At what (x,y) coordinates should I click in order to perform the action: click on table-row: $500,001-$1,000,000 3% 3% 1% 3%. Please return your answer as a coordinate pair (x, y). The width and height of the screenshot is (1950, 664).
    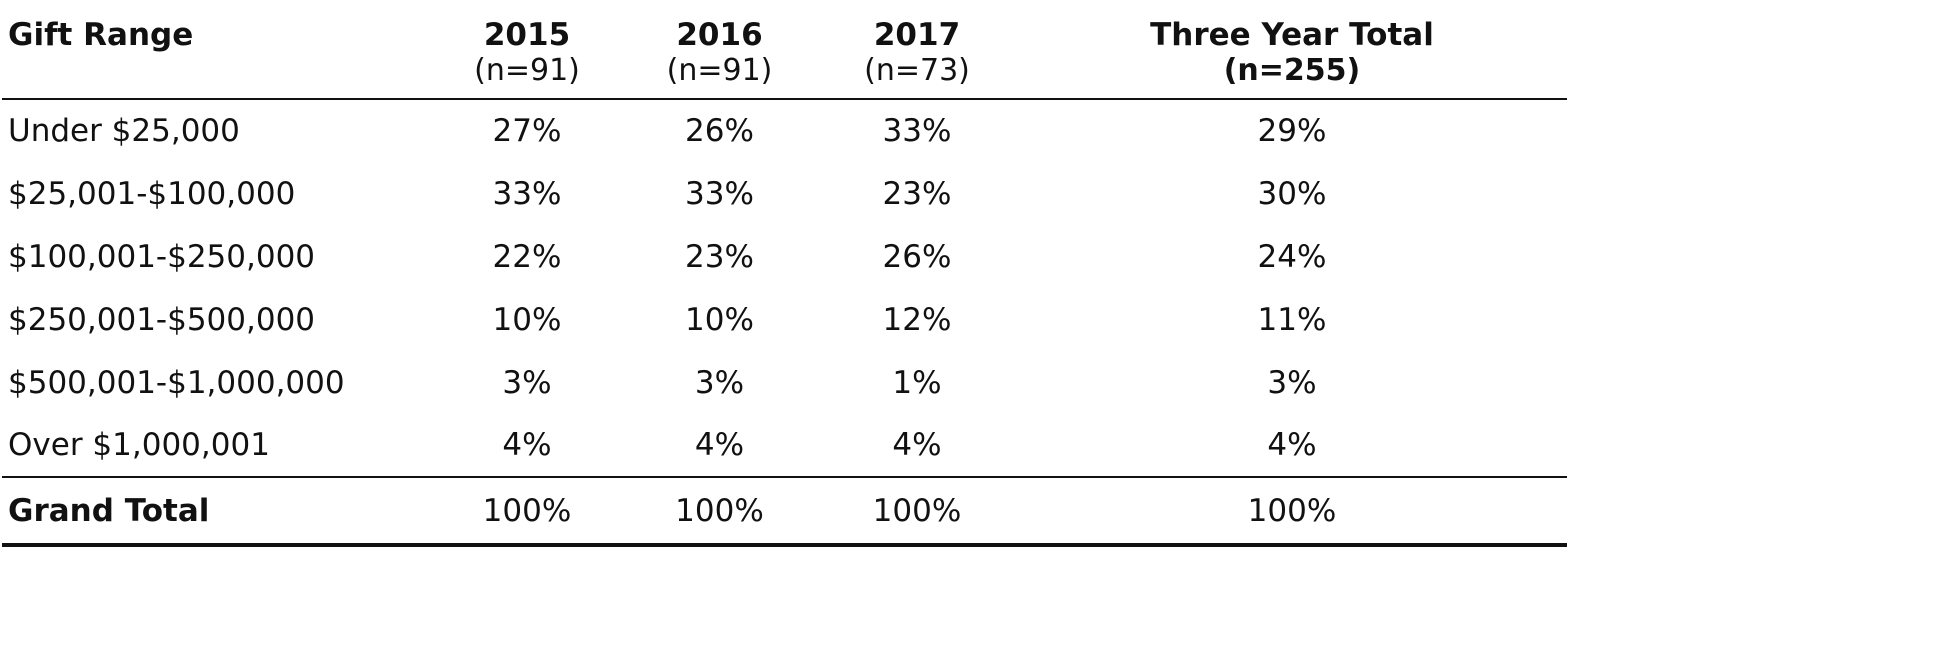
    Looking at the image, I should click on (784, 382).